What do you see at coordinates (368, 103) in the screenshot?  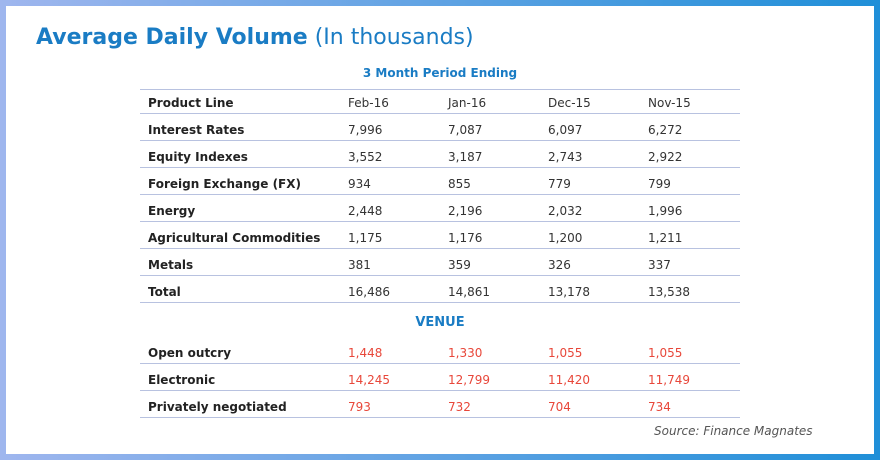 I see `cell: Feb-16` at bounding box center [368, 103].